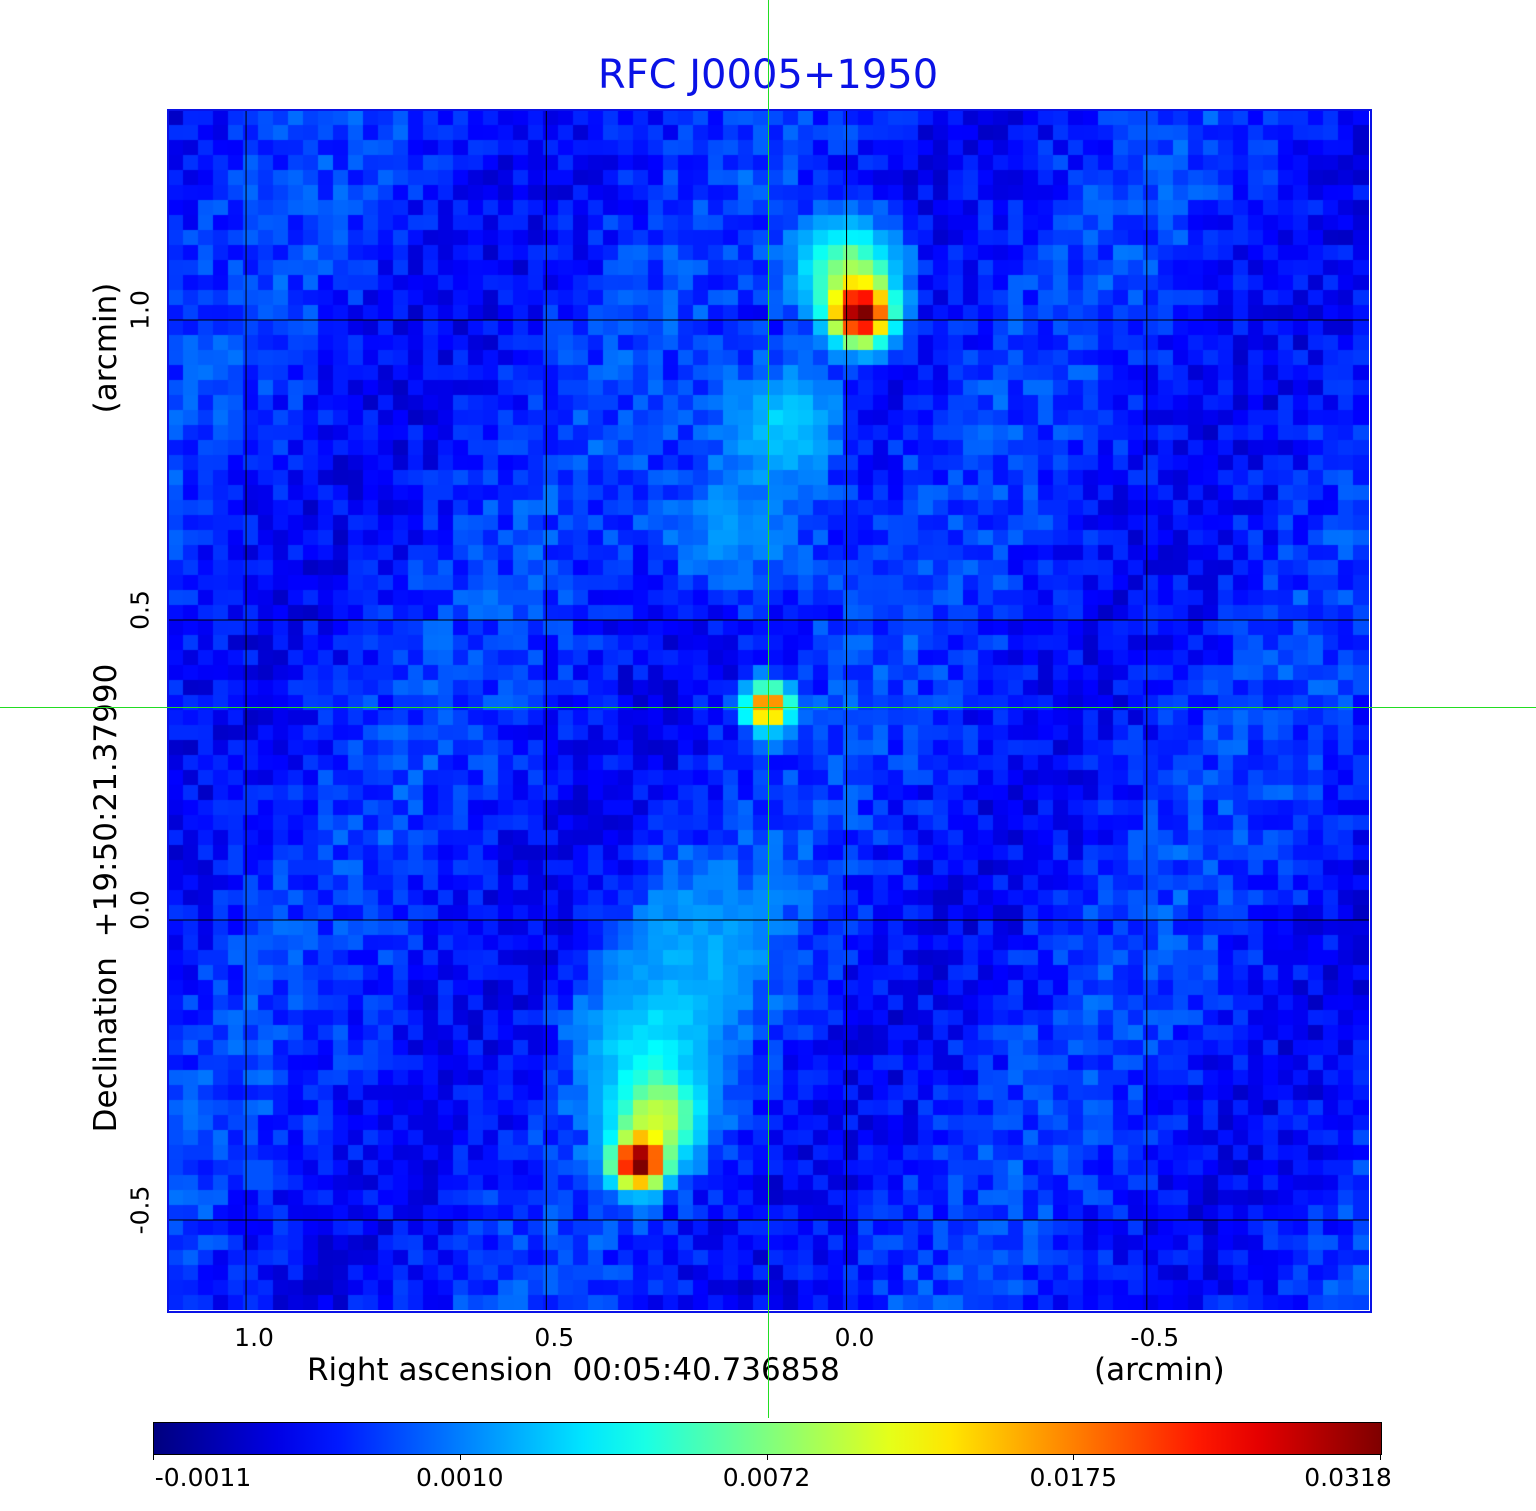 The height and width of the screenshot is (1511, 1536). What do you see at coordinates (254, 1337) in the screenshot?
I see `x-tick-label: 1.0` at bounding box center [254, 1337].